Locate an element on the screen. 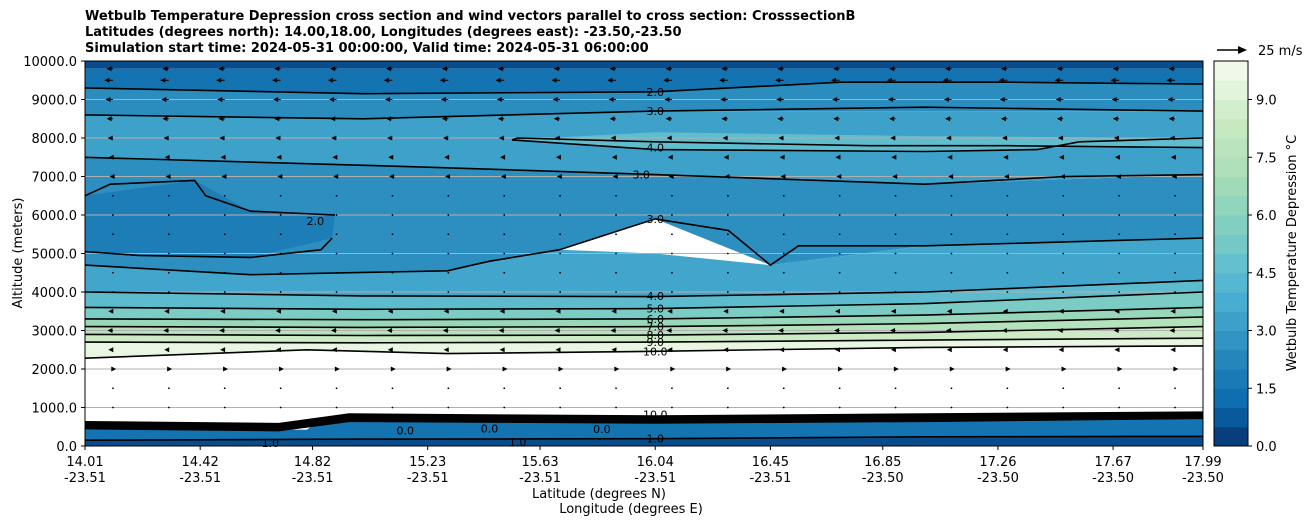  contour-label-2: 4.0 is located at coordinates (655, 148).